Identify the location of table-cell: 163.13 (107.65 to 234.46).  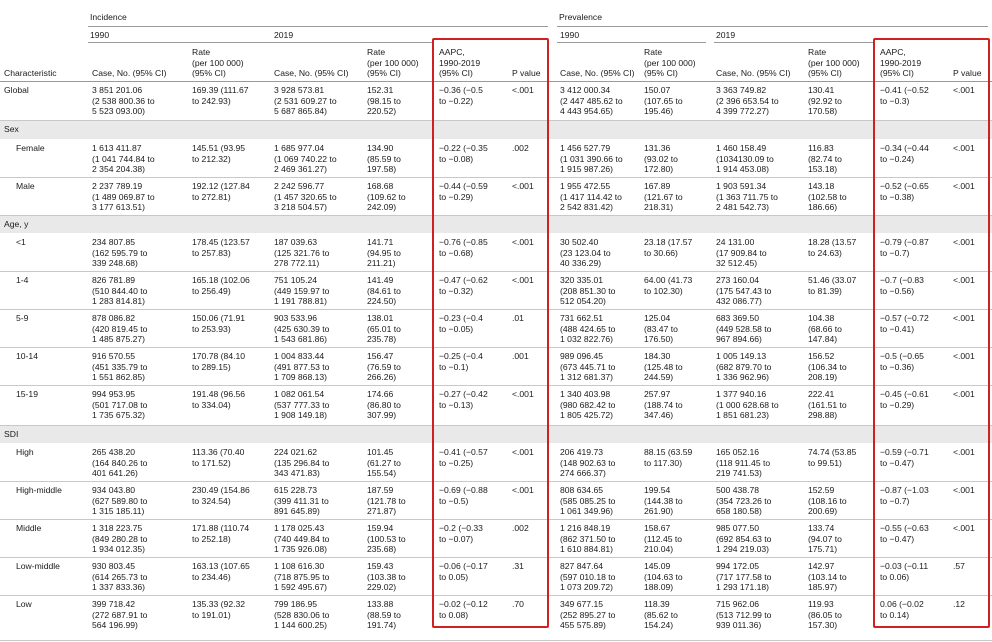
(221, 571).